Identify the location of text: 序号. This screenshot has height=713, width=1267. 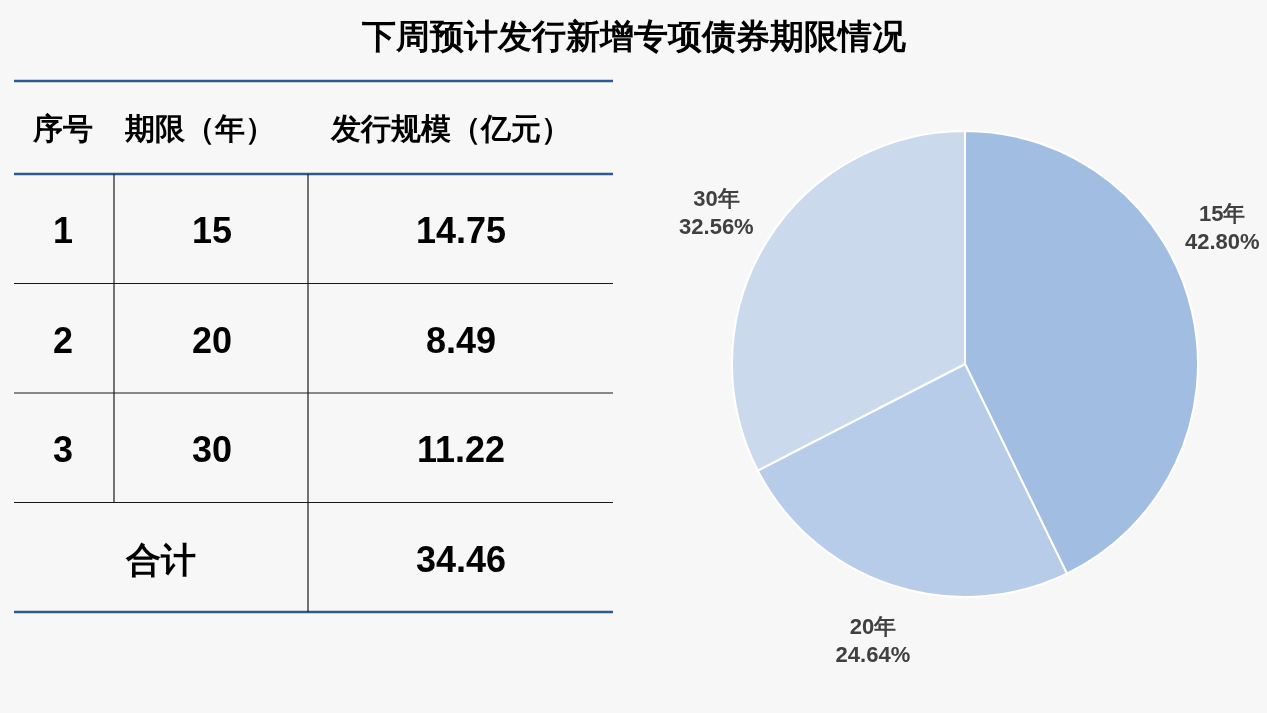
(62, 128).